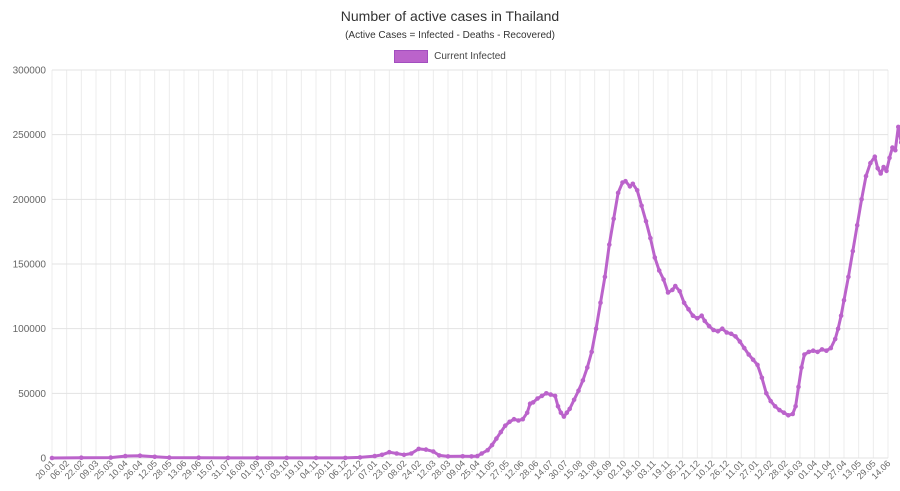 This screenshot has width=900, height=491. What do you see at coordinates (30, 71) in the screenshot?
I see `y-tick-label: 300000` at bounding box center [30, 71].